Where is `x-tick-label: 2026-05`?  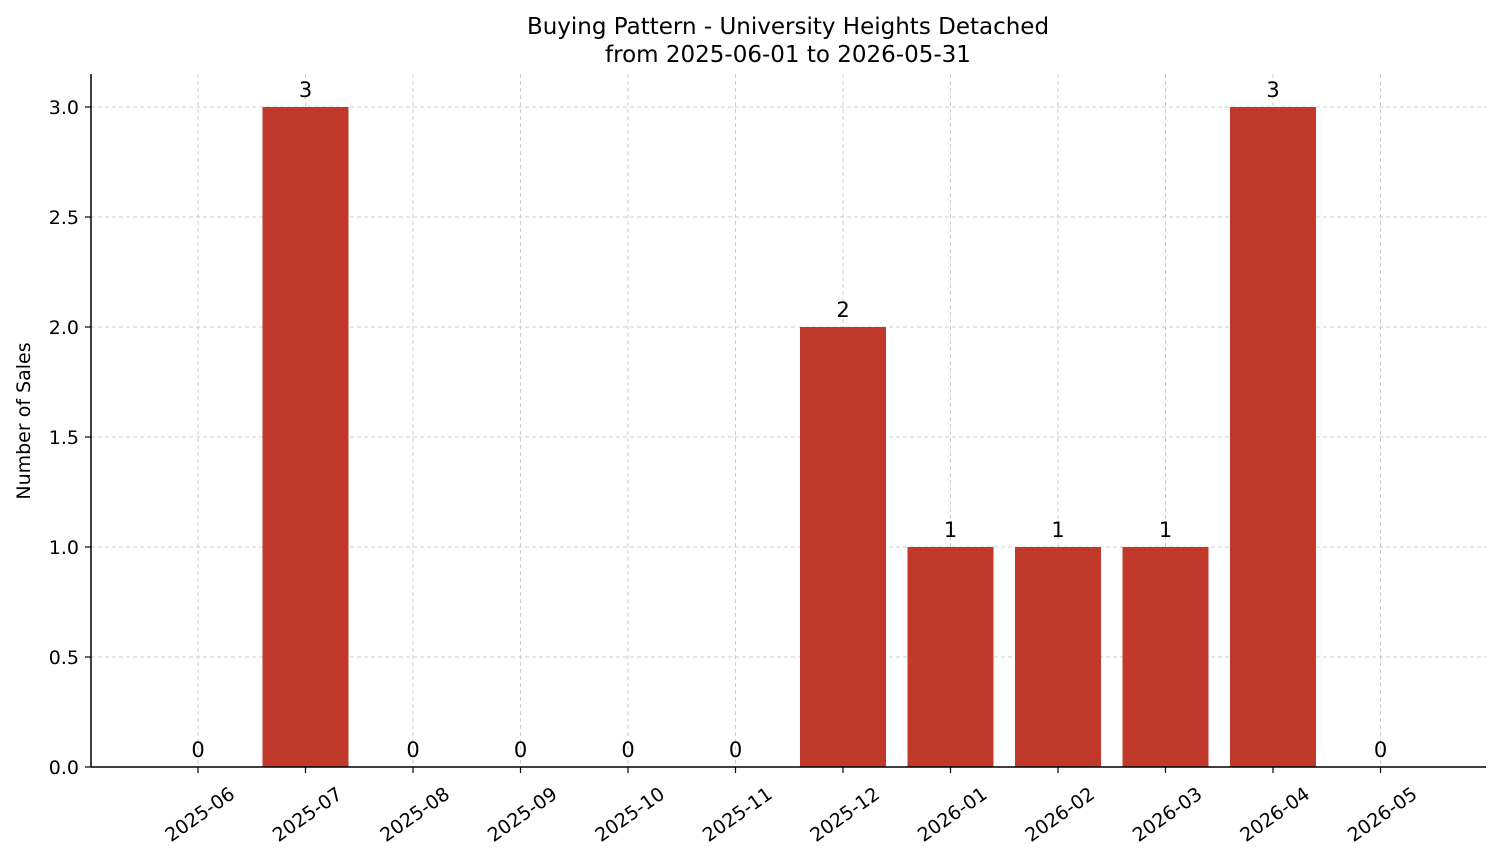 x-tick-label: 2026-05 is located at coordinates (1383, 815).